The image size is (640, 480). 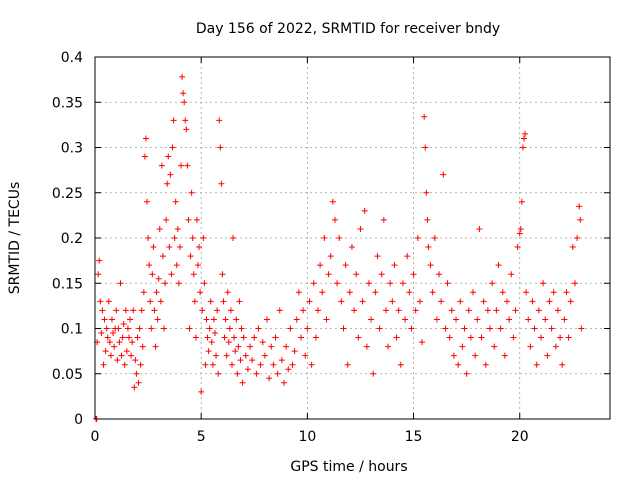 What do you see at coordinates (95, 437) in the screenshot?
I see `x-tick-label: 0` at bounding box center [95, 437].